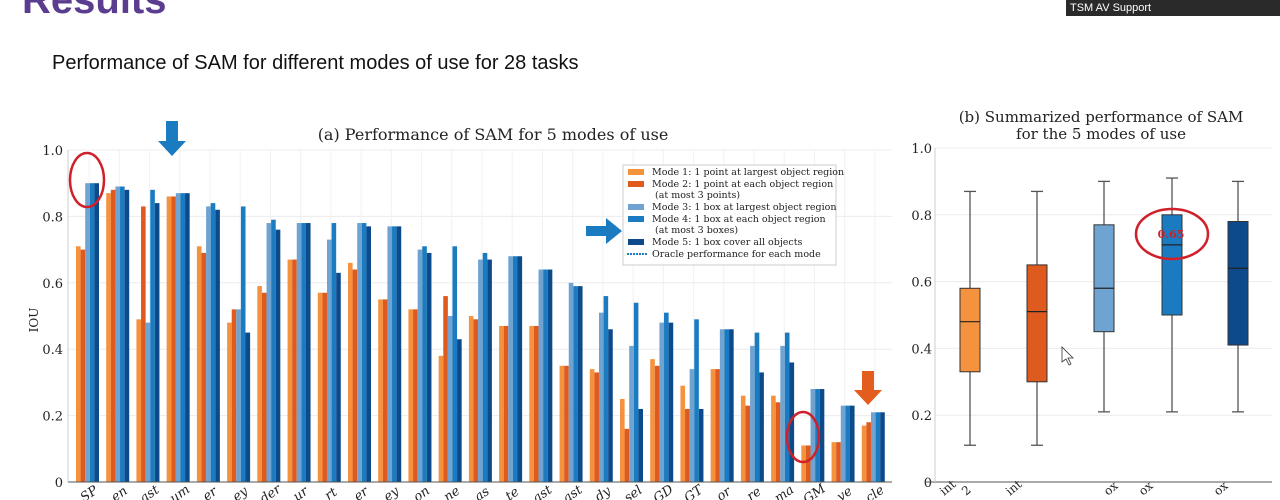 The image size is (1280, 500). I want to click on x-tick-label-a: ma, so click(784, 491).